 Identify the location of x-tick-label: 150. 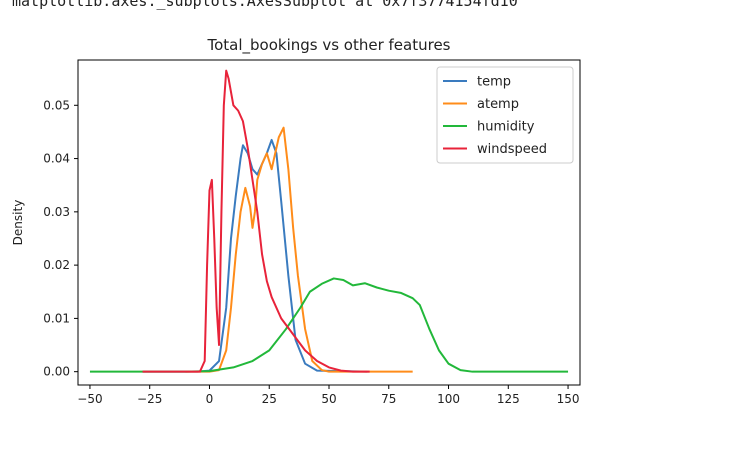
(568, 399).